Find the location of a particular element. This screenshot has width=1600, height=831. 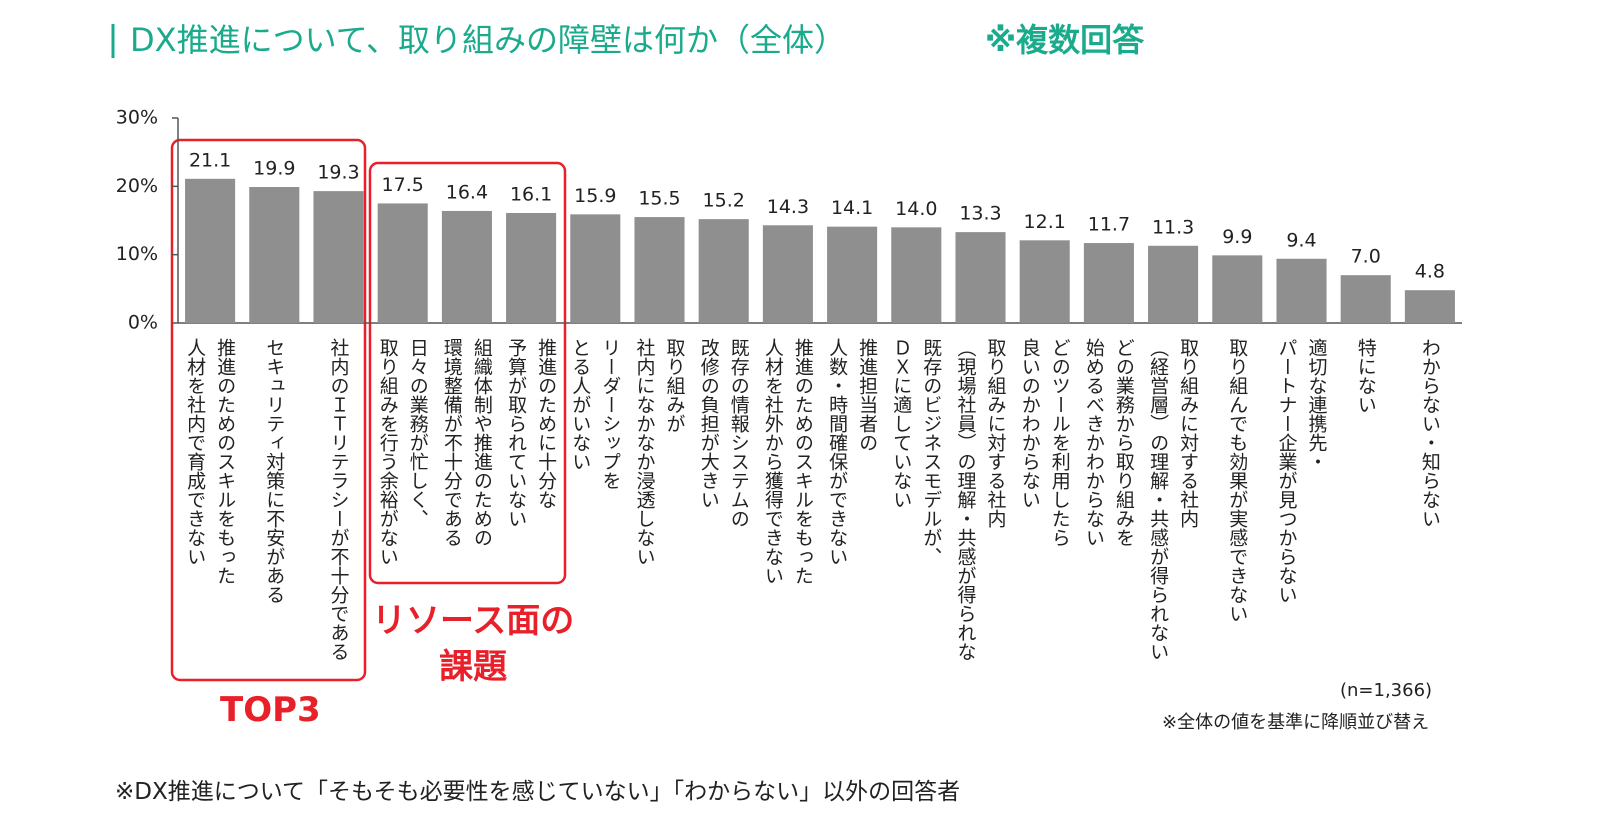

footnote: ※DX推進について「そもそも必要性を感じていない」「わからない」以外の回答者 is located at coordinates (538, 792).